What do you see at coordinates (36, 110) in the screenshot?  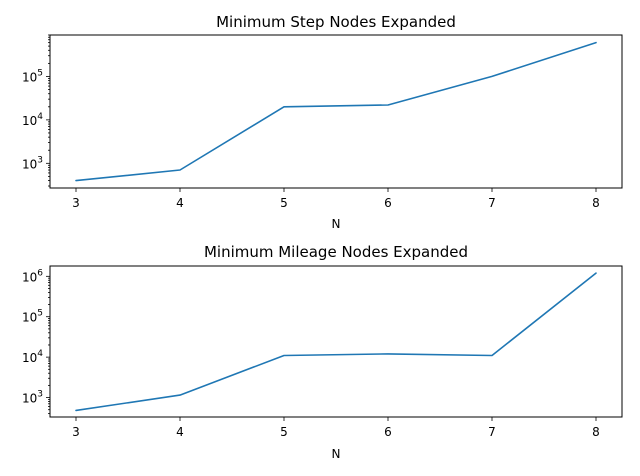 I see `y-axis-ticks: 10³ 10⁴ 10⁵` at bounding box center [36, 110].